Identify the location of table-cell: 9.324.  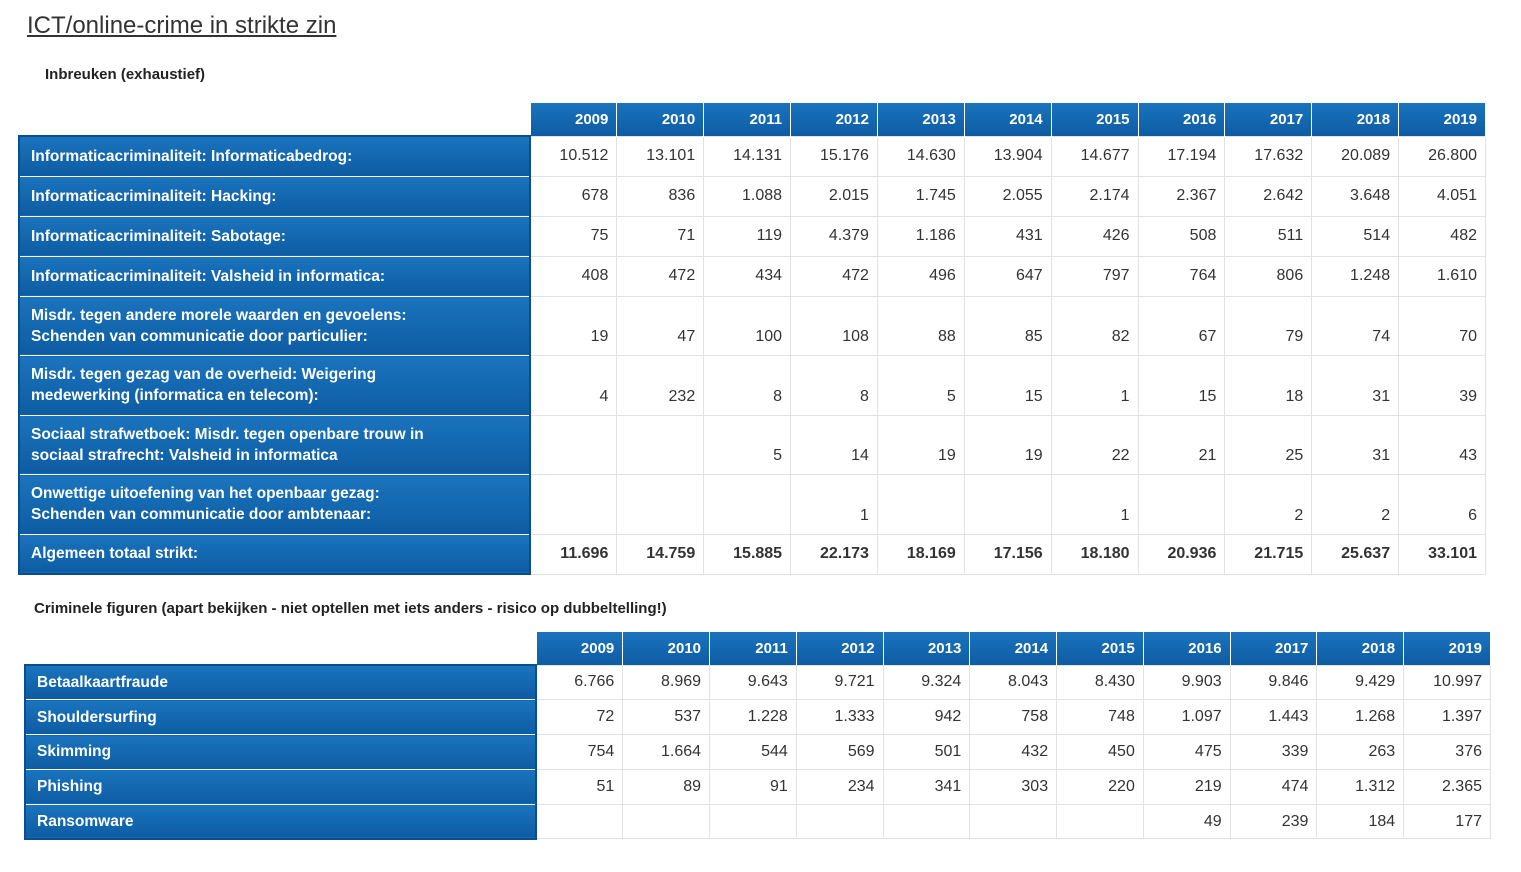
(926, 682).